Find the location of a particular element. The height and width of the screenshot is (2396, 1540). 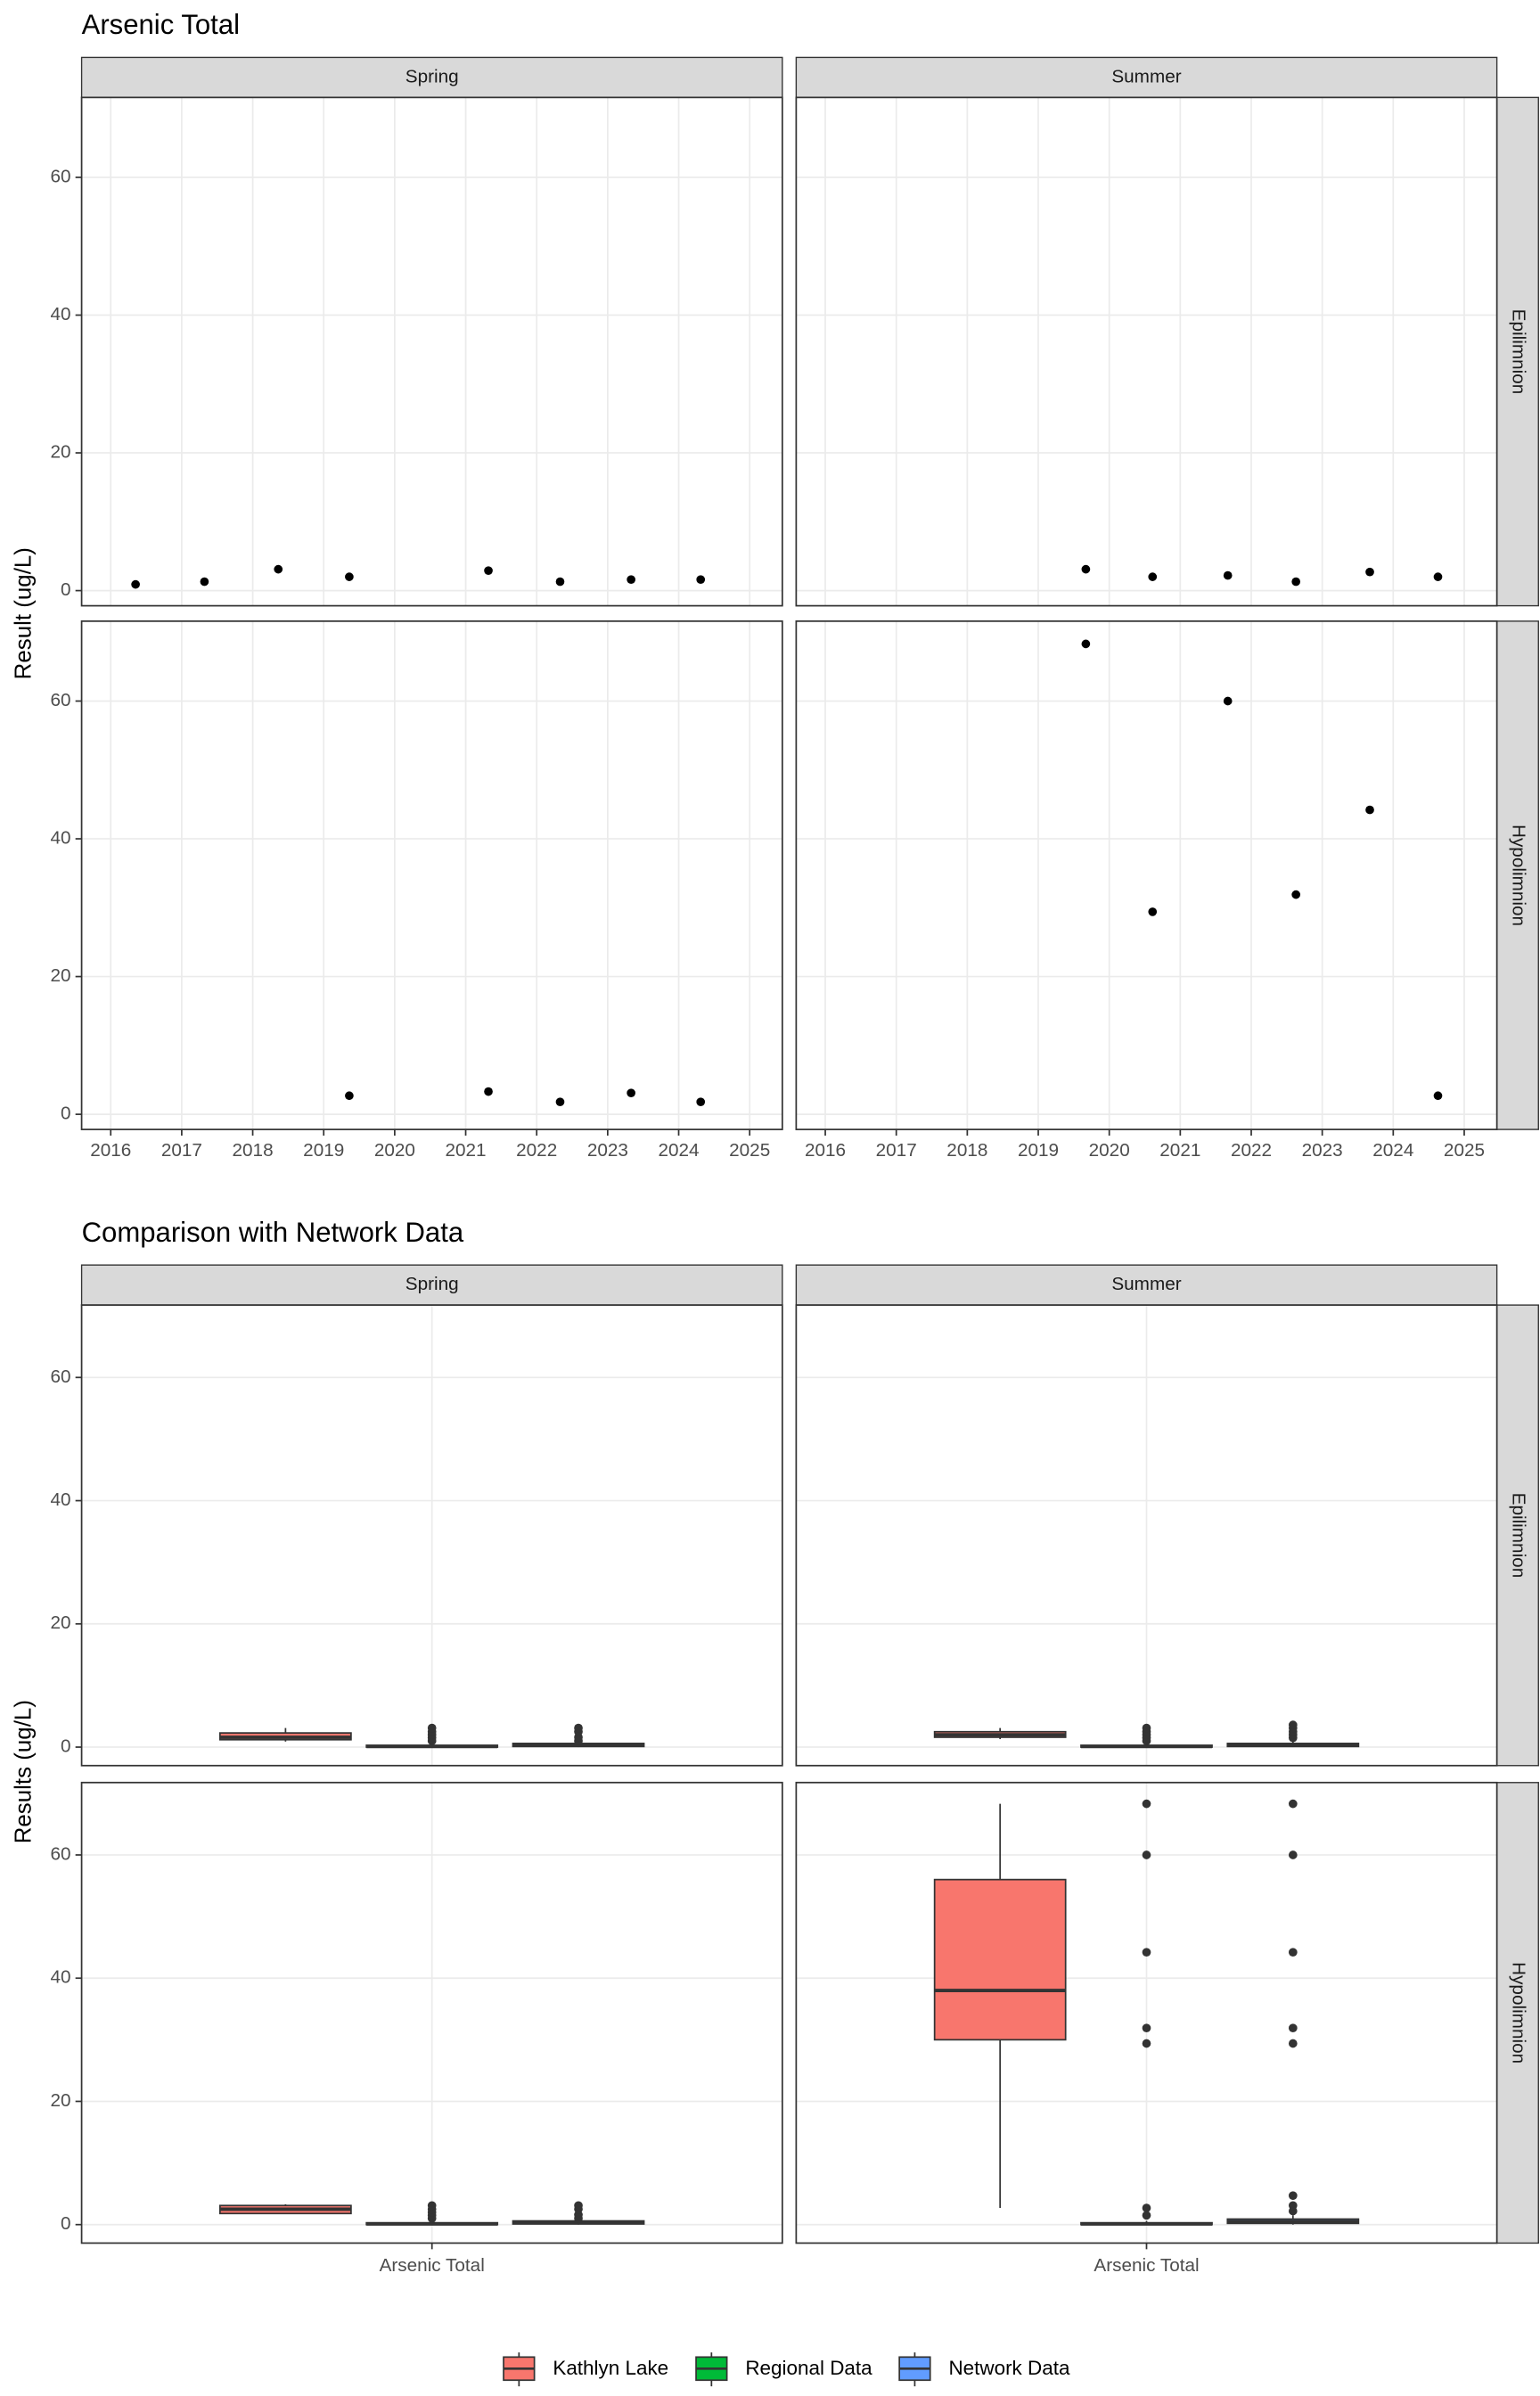

legend-label: Network Data is located at coordinates (1009, 2368).